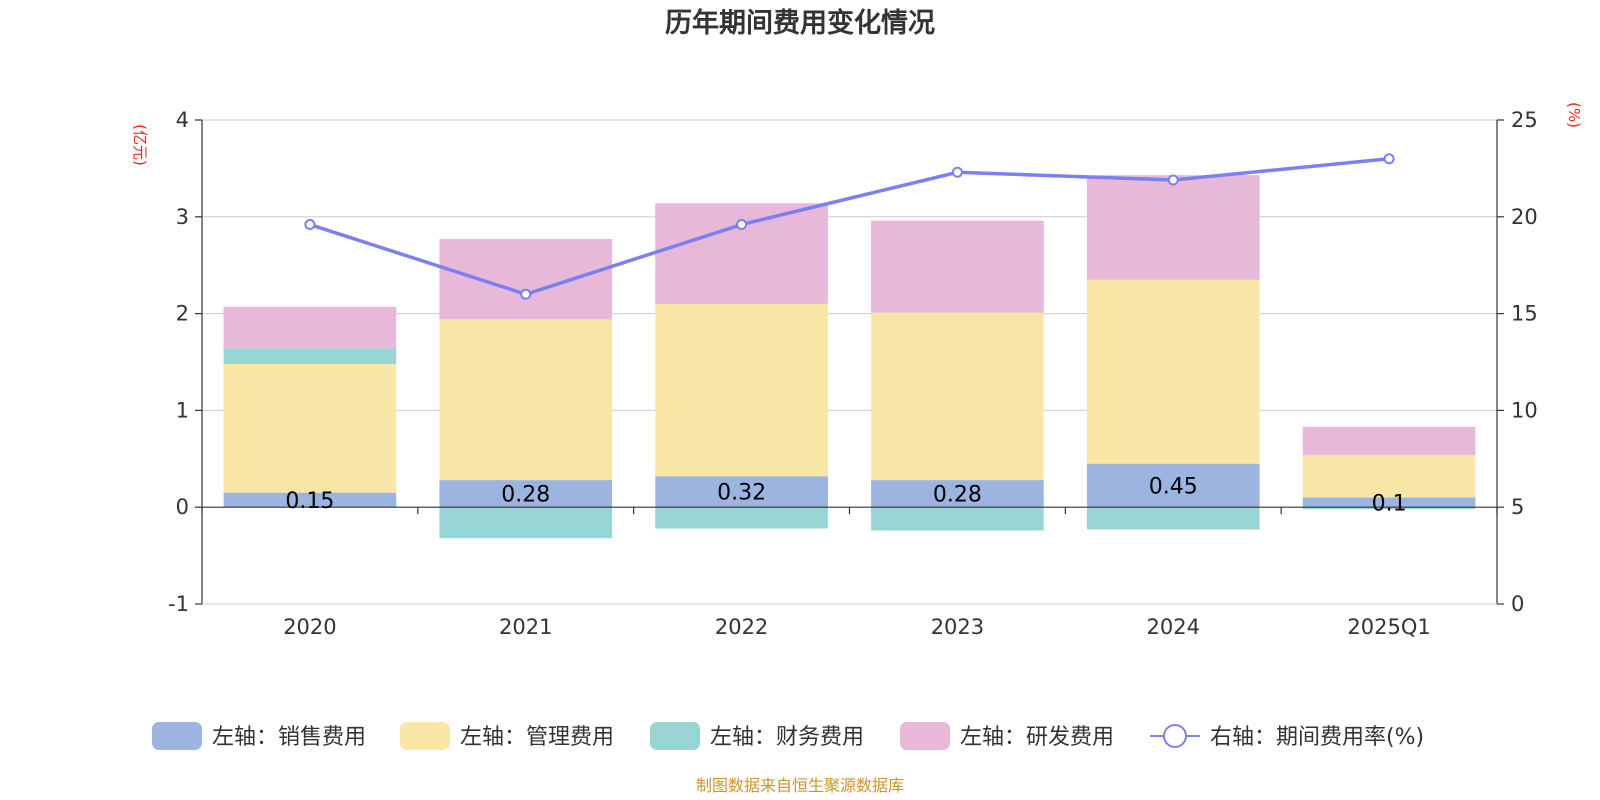  I want to click on left-tick-label: 4, so click(182, 120).